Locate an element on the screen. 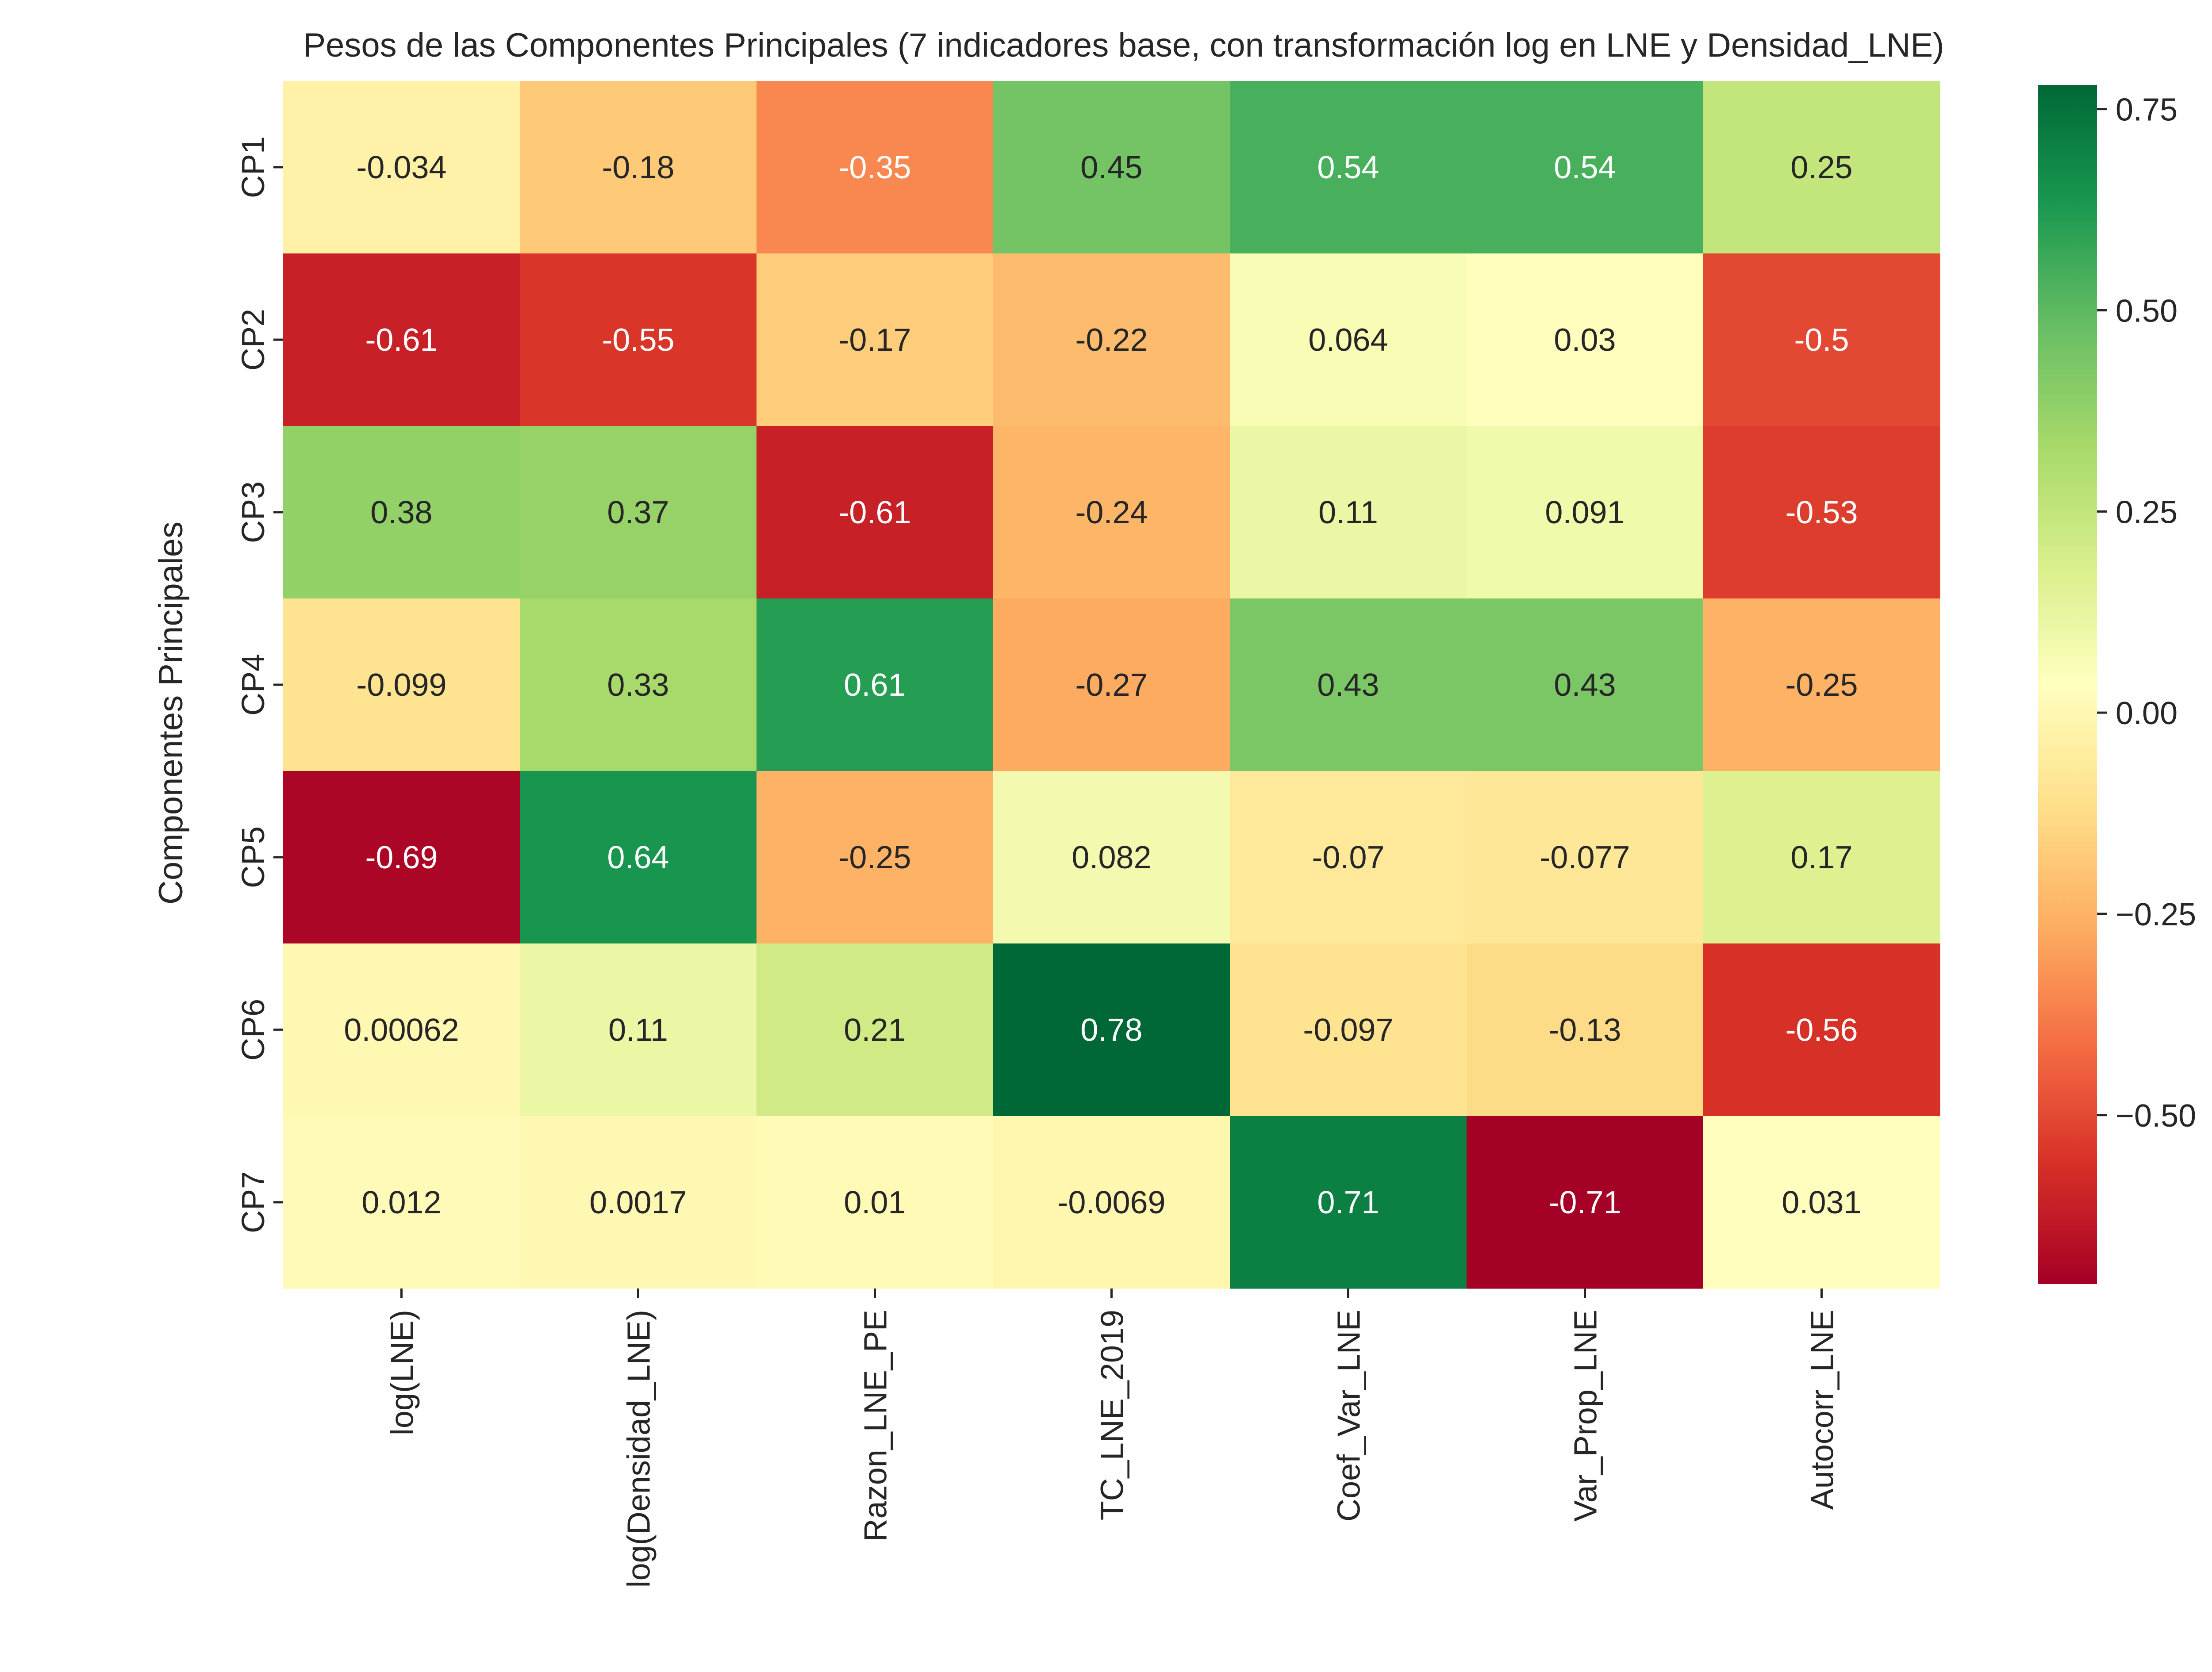  y-tick-label: CP7 is located at coordinates (254, 1202).